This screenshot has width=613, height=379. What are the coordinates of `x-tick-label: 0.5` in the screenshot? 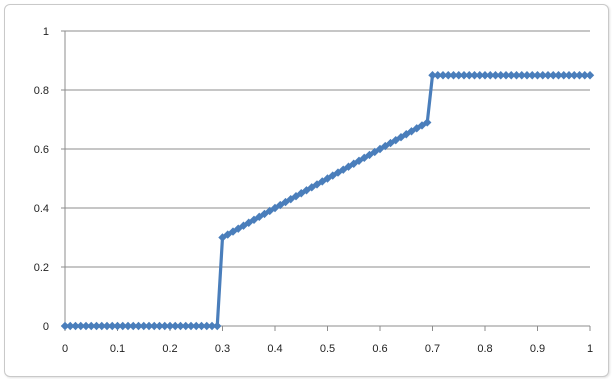 It's located at (327, 349).